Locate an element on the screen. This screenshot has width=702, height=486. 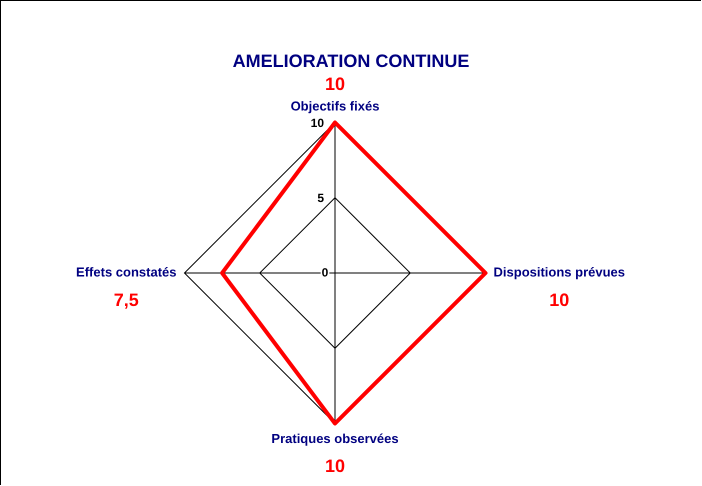
spoke-label: Pratiques observées is located at coordinates (335, 438).